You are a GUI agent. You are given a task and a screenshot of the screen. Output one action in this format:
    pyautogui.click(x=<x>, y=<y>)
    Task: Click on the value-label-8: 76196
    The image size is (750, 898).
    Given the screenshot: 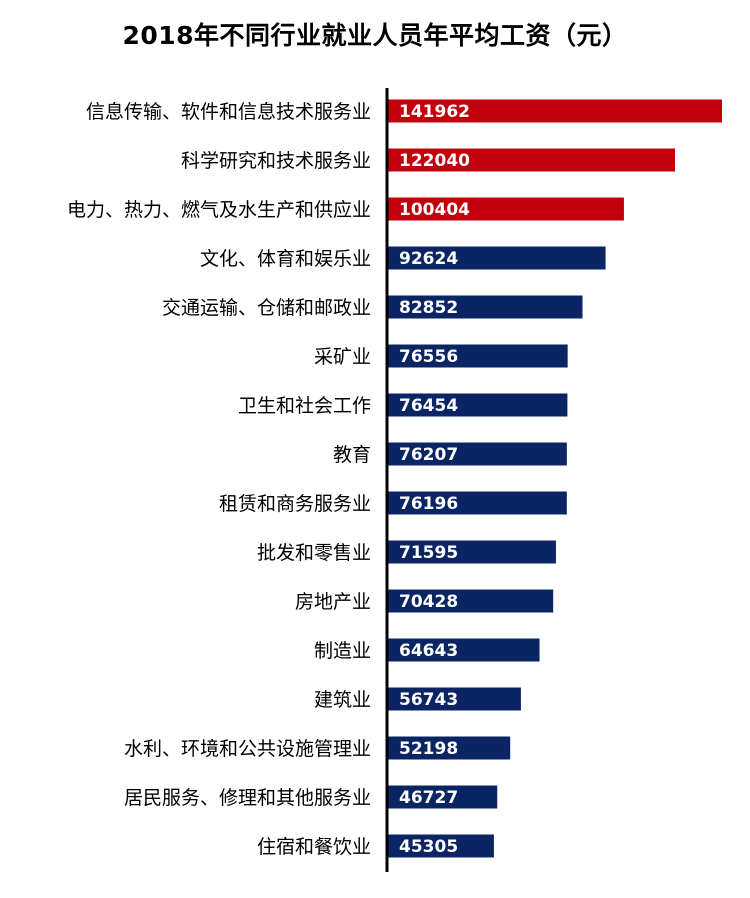 What is the action you would take?
    pyautogui.click(x=428, y=504)
    